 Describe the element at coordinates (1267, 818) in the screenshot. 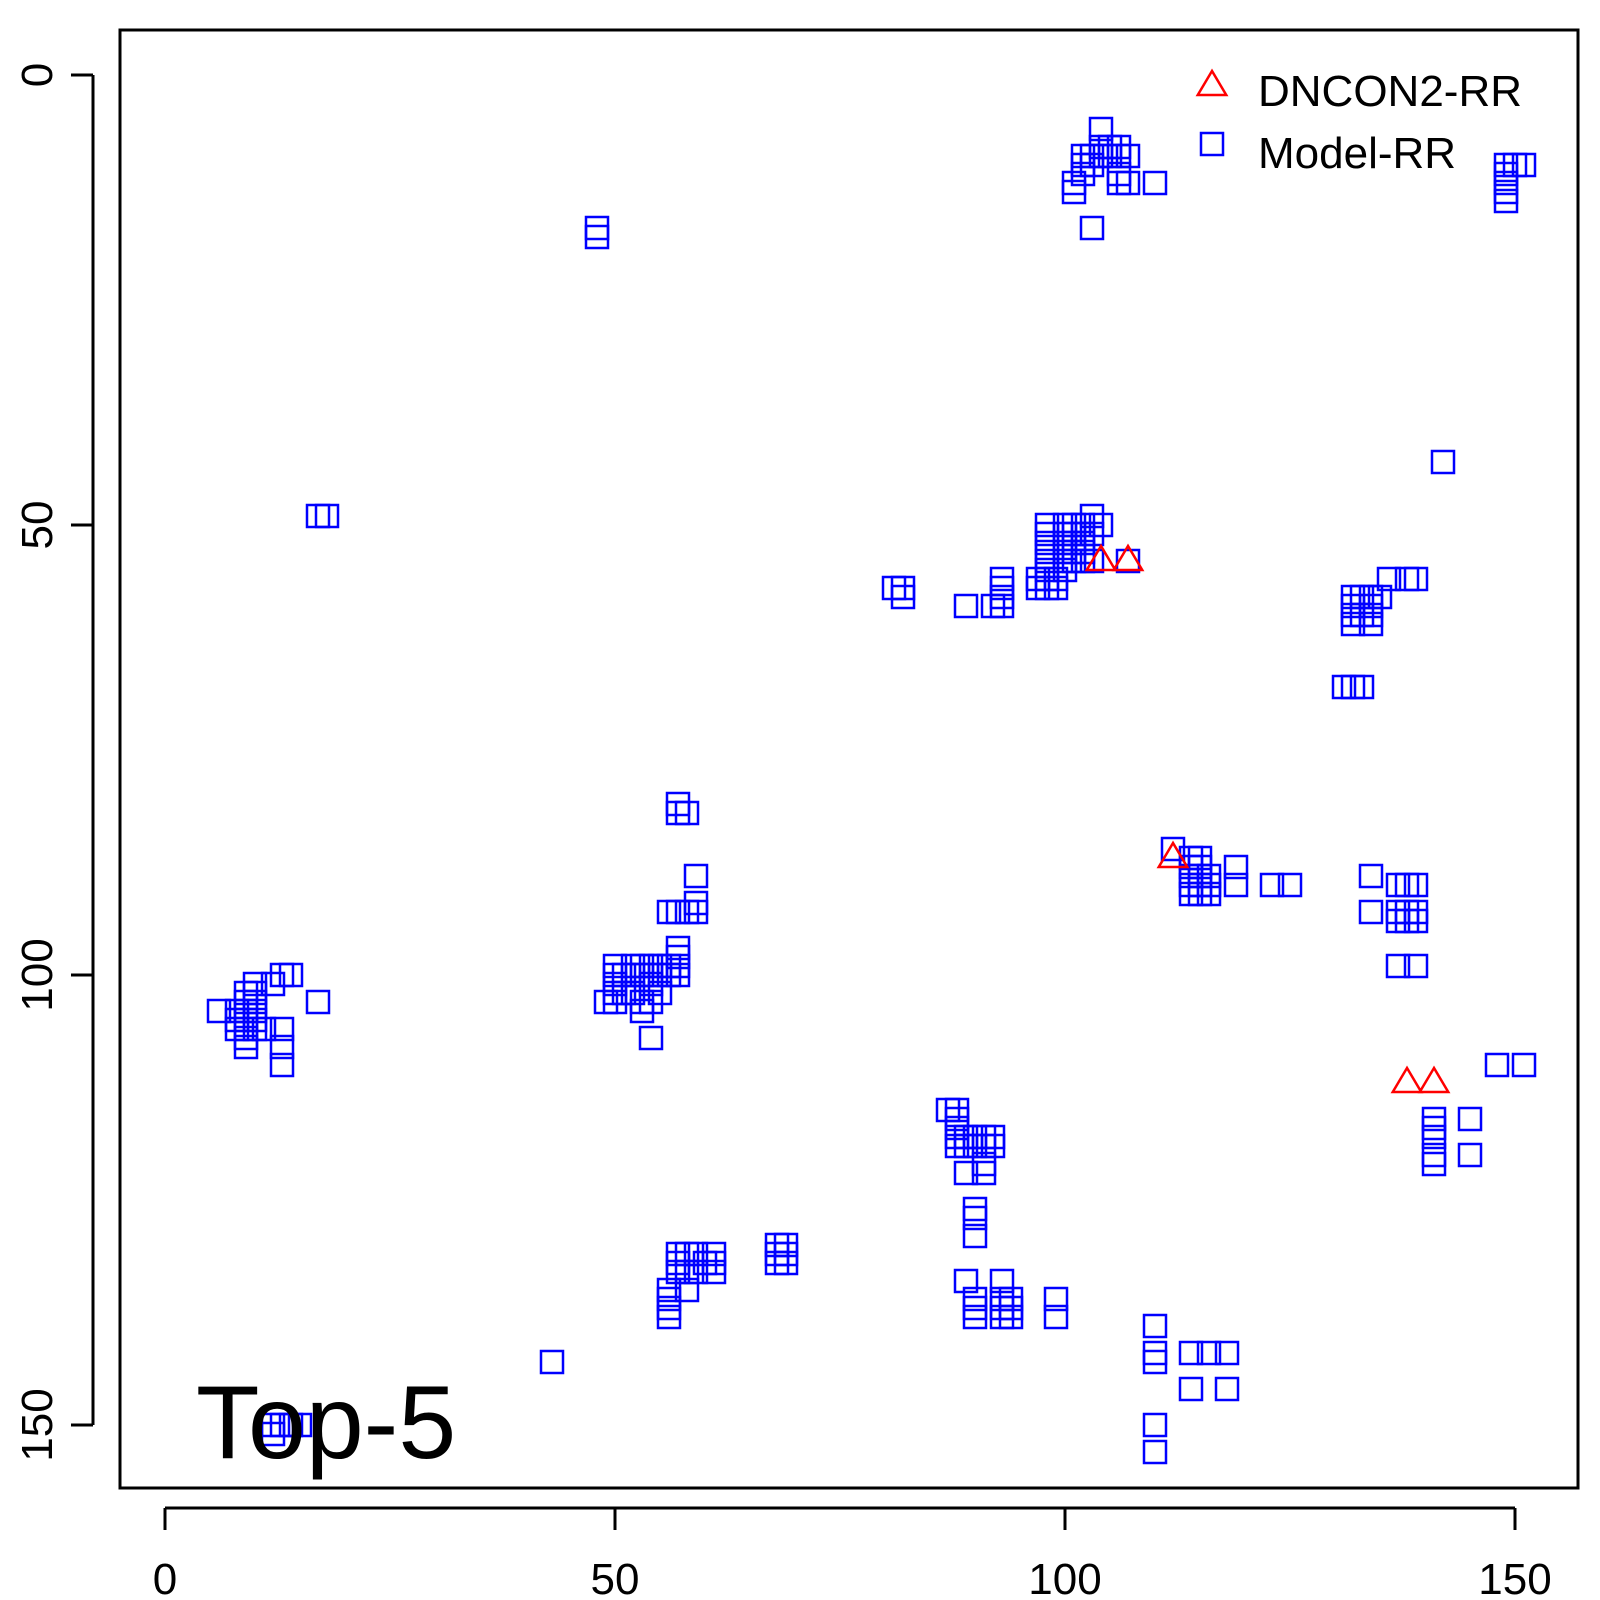

I see `series-dncon2-rr` at that location.